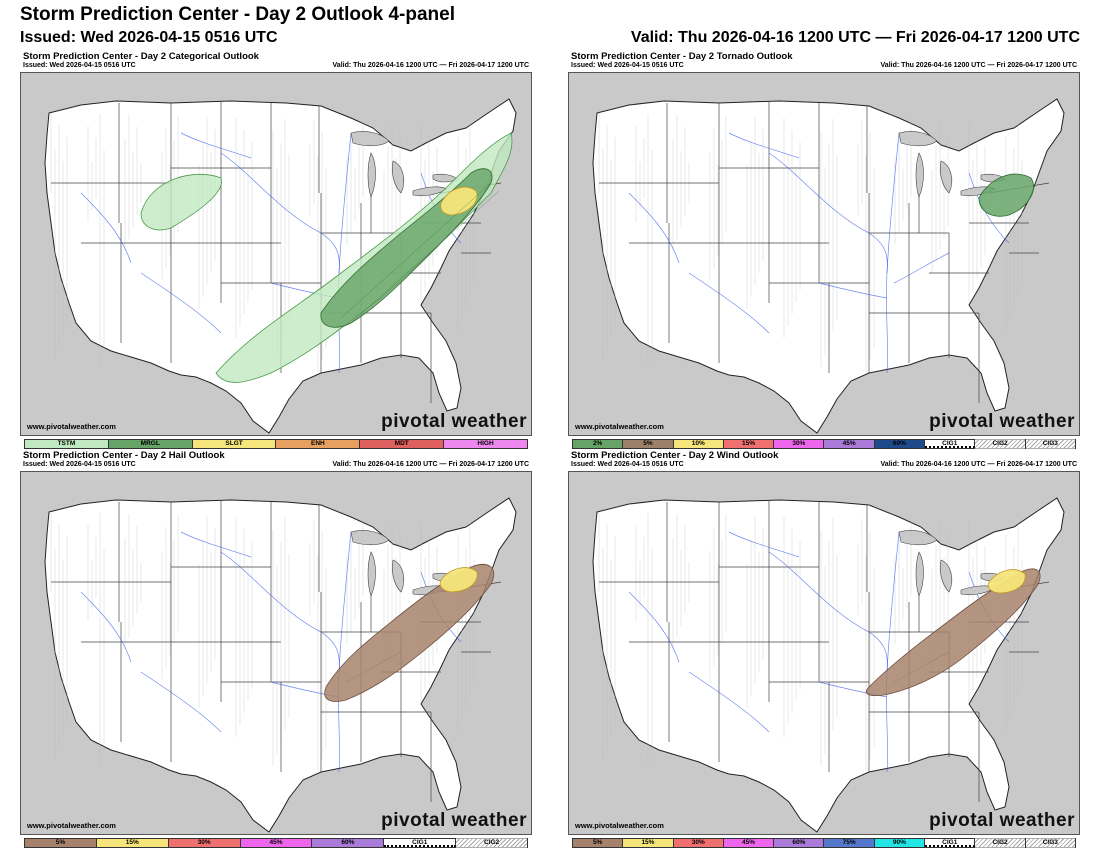 The height and width of the screenshot is (850, 1100). I want to click on legend-label: MRGL, so click(150, 443).